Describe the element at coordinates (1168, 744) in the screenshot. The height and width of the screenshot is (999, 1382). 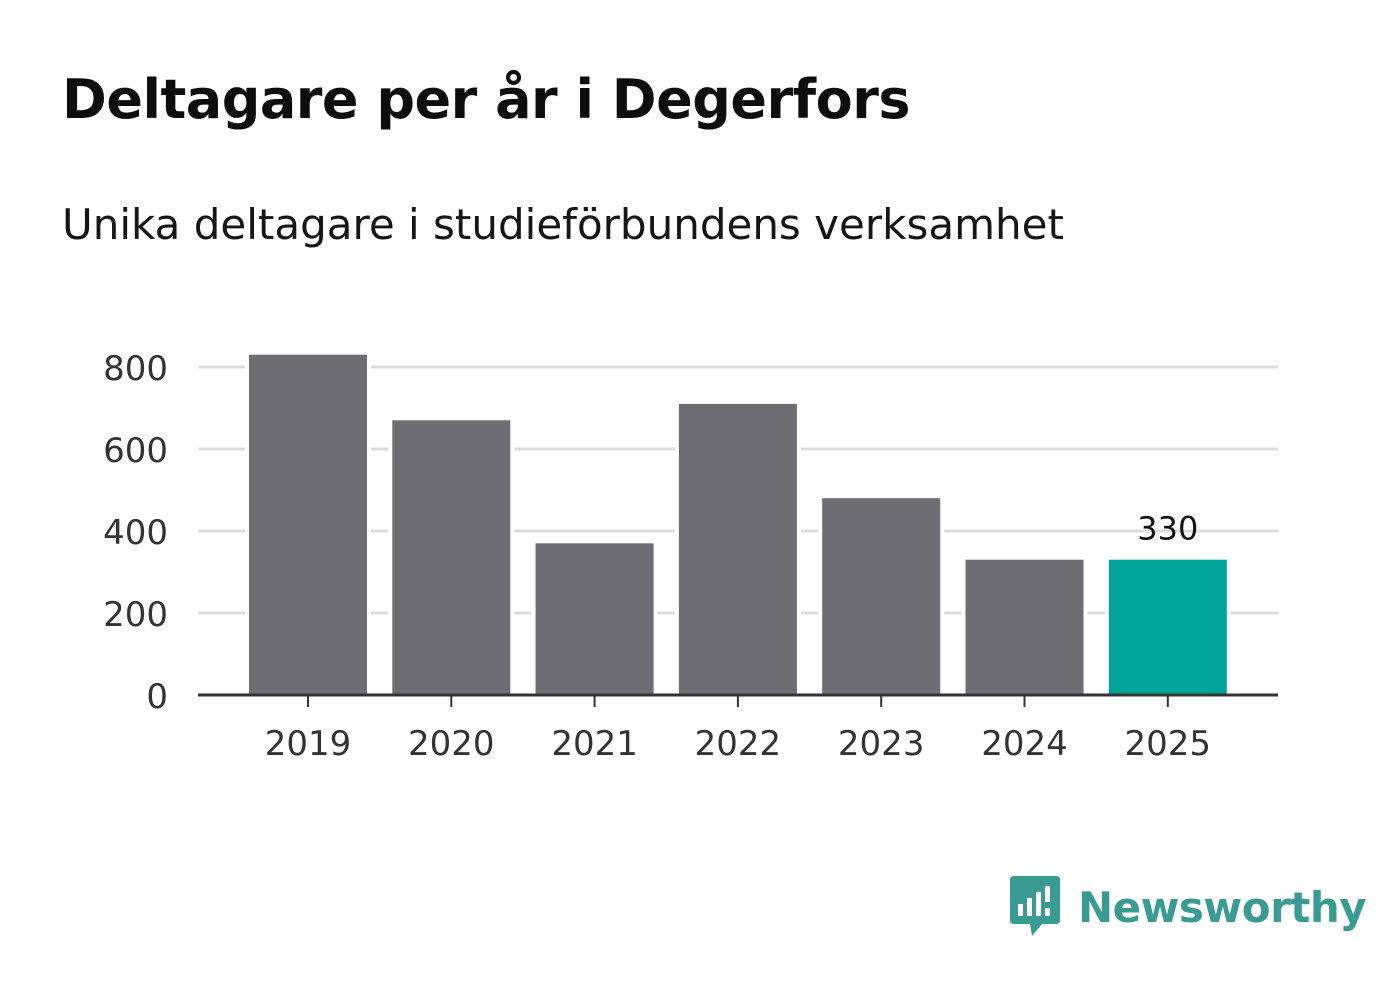
I see `x-tick-label: 2025` at that location.